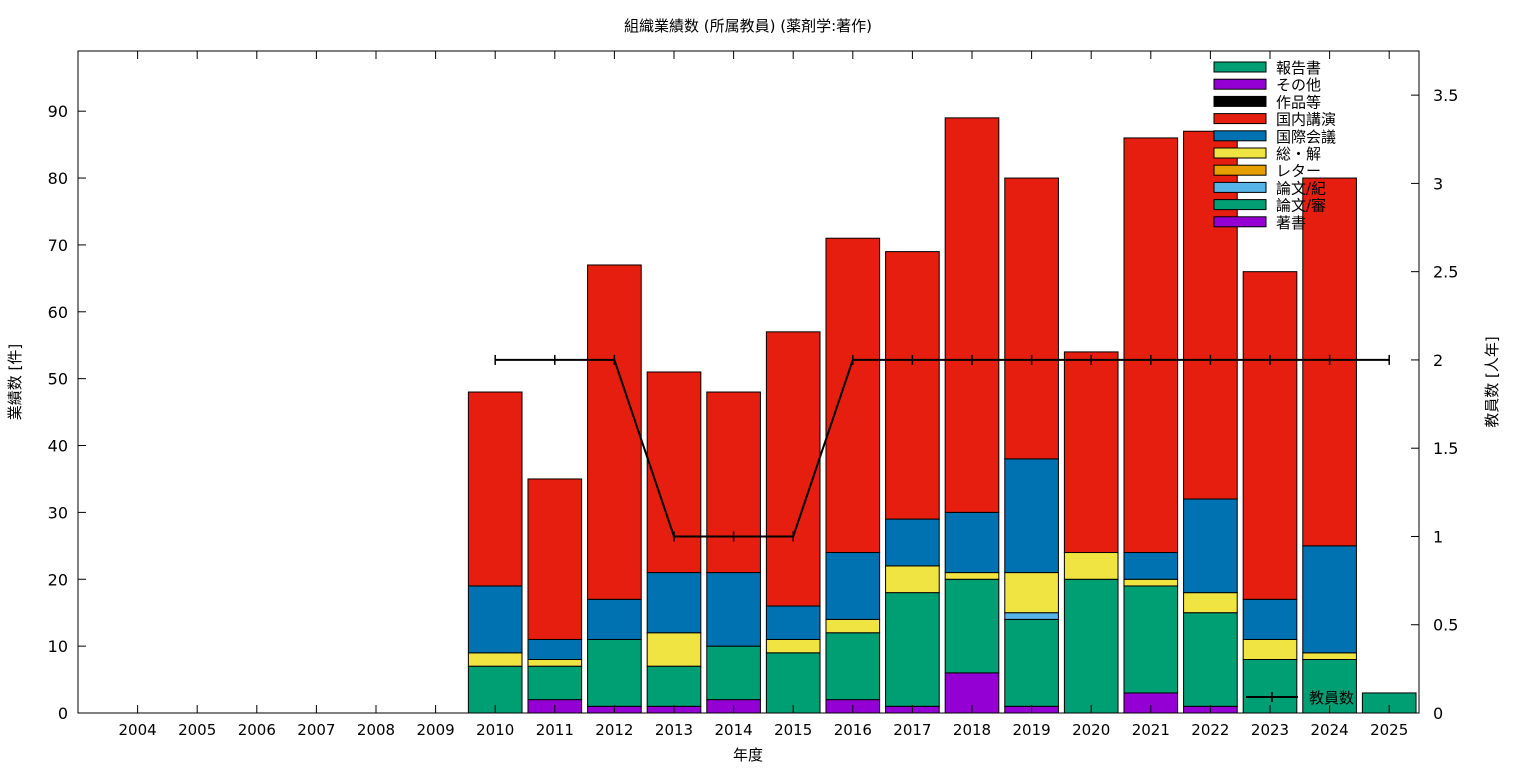  I want to click on y-tick-label: 20, so click(58, 579).